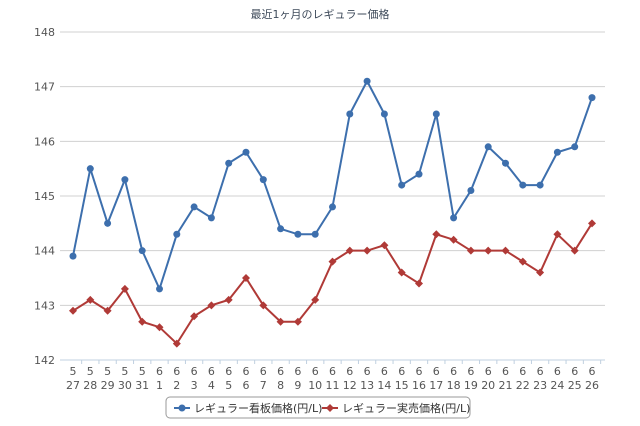  What do you see at coordinates (142, 385) in the screenshot?
I see `x-tick-label-day: 31` at bounding box center [142, 385].